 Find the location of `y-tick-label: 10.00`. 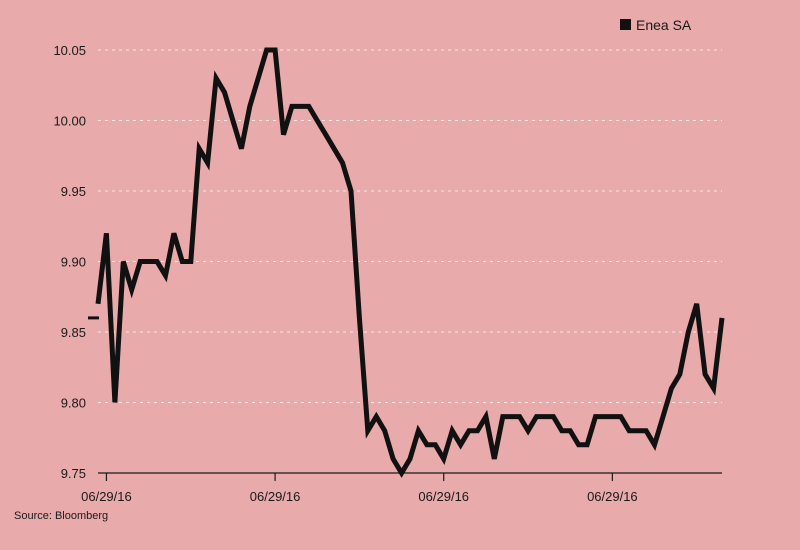

y-tick-label: 10.00 is located at coordinates (69, 121).